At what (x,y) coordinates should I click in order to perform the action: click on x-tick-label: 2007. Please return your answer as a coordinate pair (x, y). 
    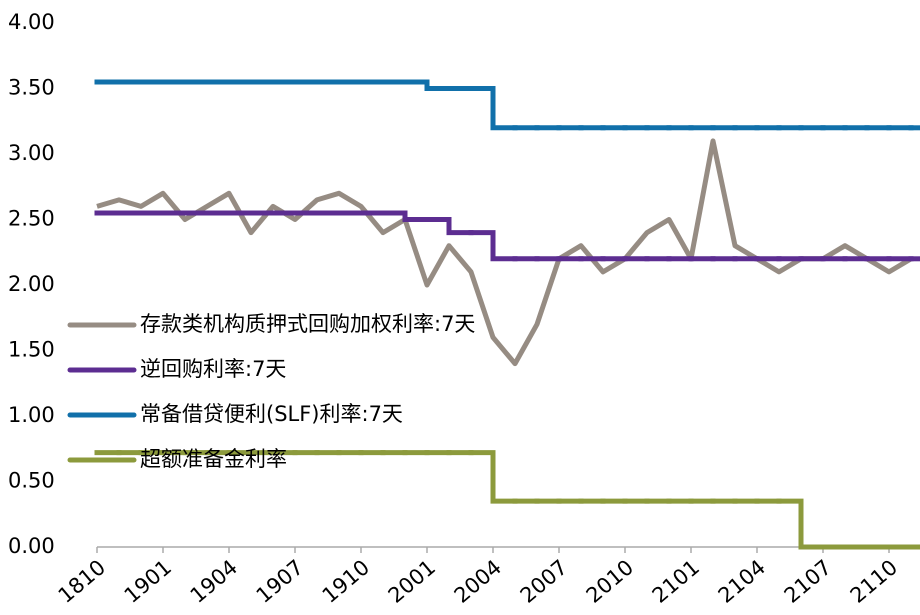
    Looking at the image, I should click on (544, 581).